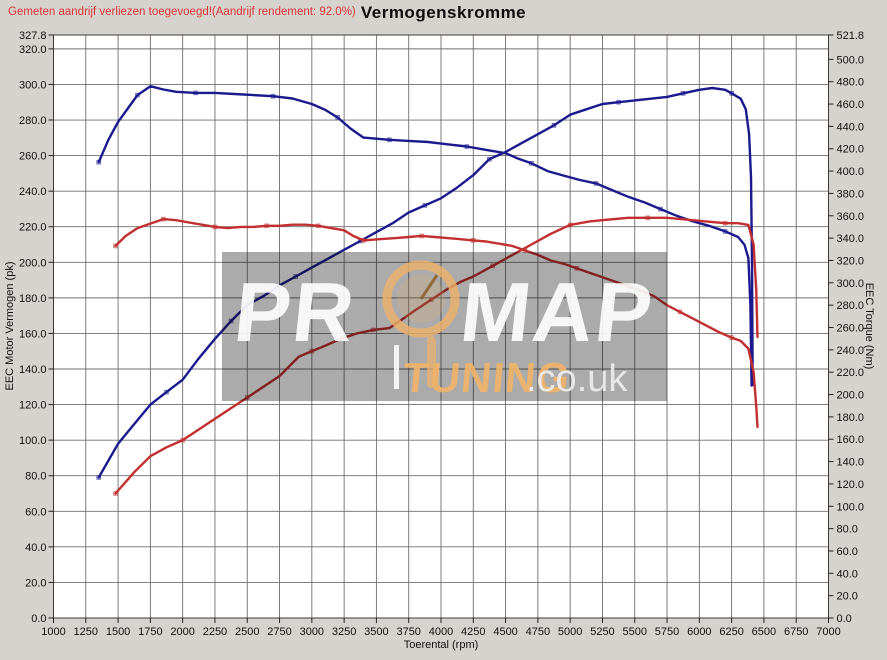 The height and width of the screenshot is (660, 887). I want to click on x-tick-label: 6000, so click(699, 632).